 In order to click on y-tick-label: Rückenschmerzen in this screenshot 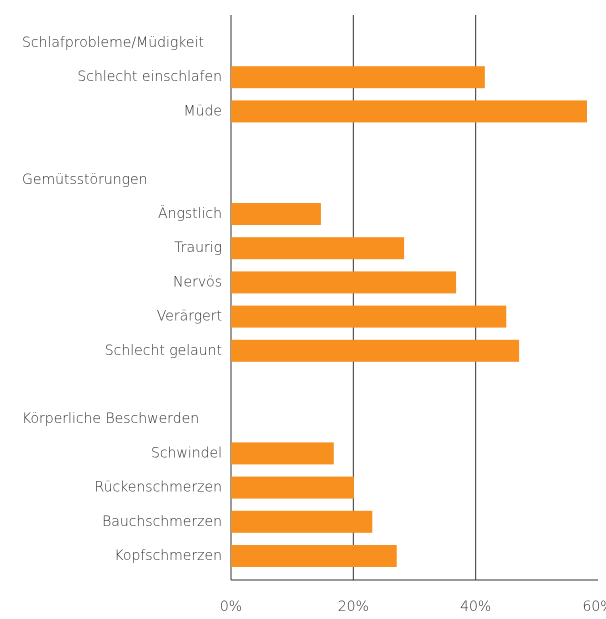, I will do `click(158, 488)`.